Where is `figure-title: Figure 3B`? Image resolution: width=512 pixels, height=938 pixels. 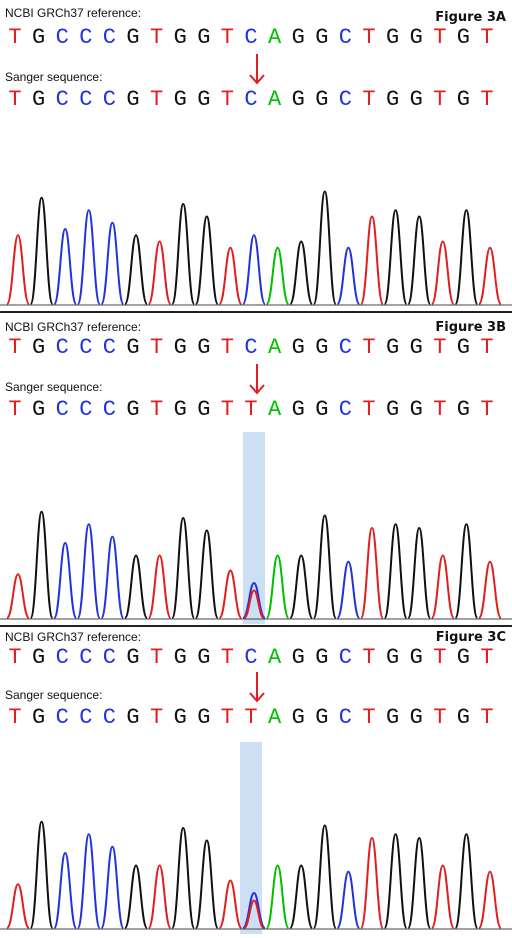
figure-title: Figure 3B is located at coordinates (470, 327).